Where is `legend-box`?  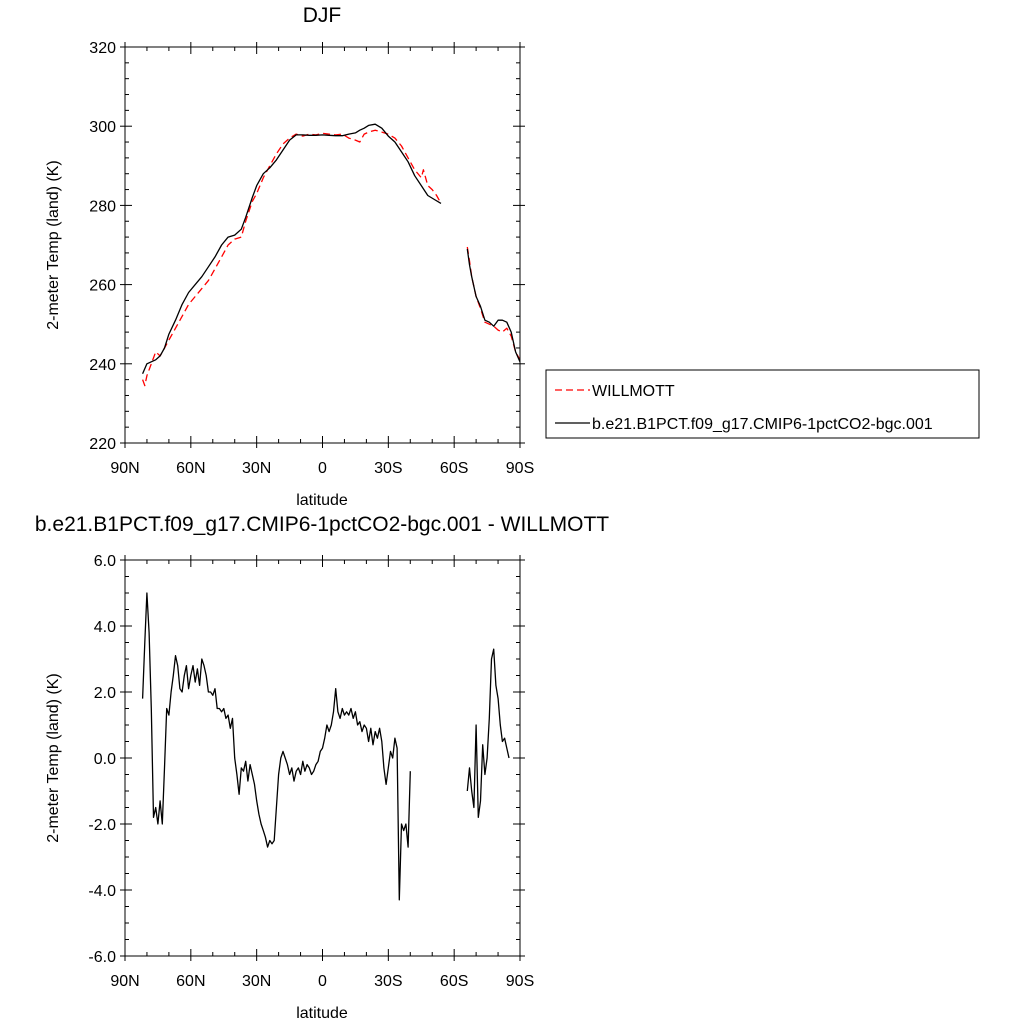 legend-box is located at coordinates (762, 404).